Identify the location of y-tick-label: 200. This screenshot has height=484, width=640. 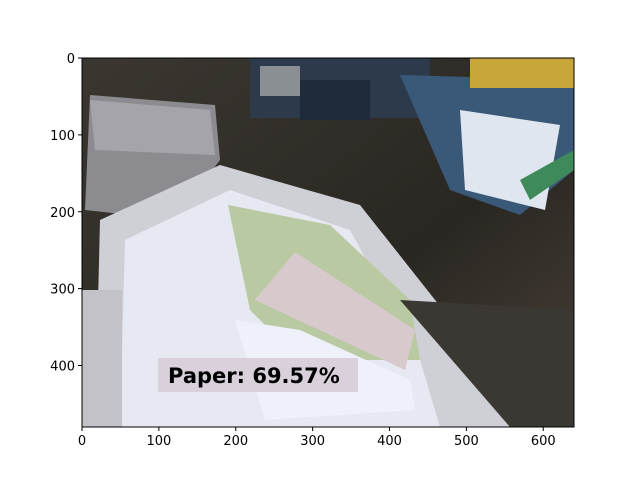
(62, 213).